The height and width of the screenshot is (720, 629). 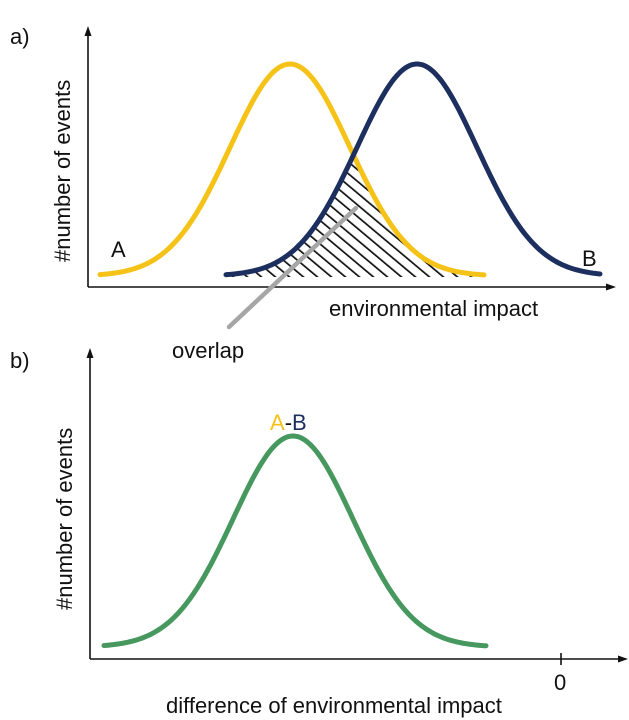 I want to click on panel-b-label: b), so click(x=20, y=360).